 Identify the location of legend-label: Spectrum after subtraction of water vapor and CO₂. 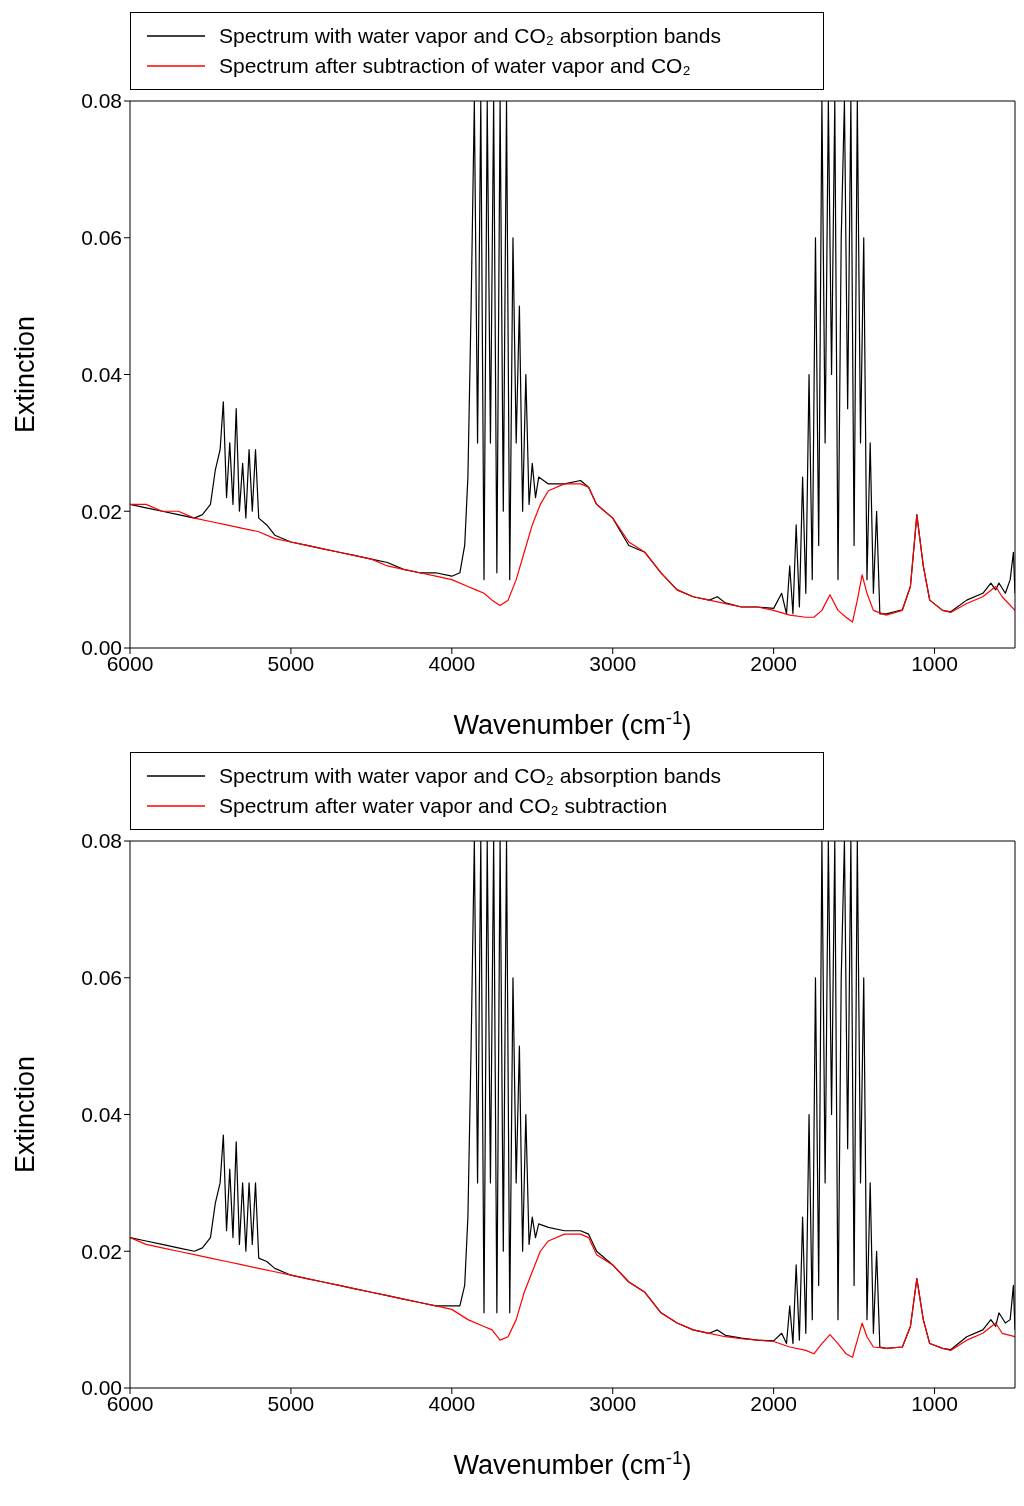
(455, 66).